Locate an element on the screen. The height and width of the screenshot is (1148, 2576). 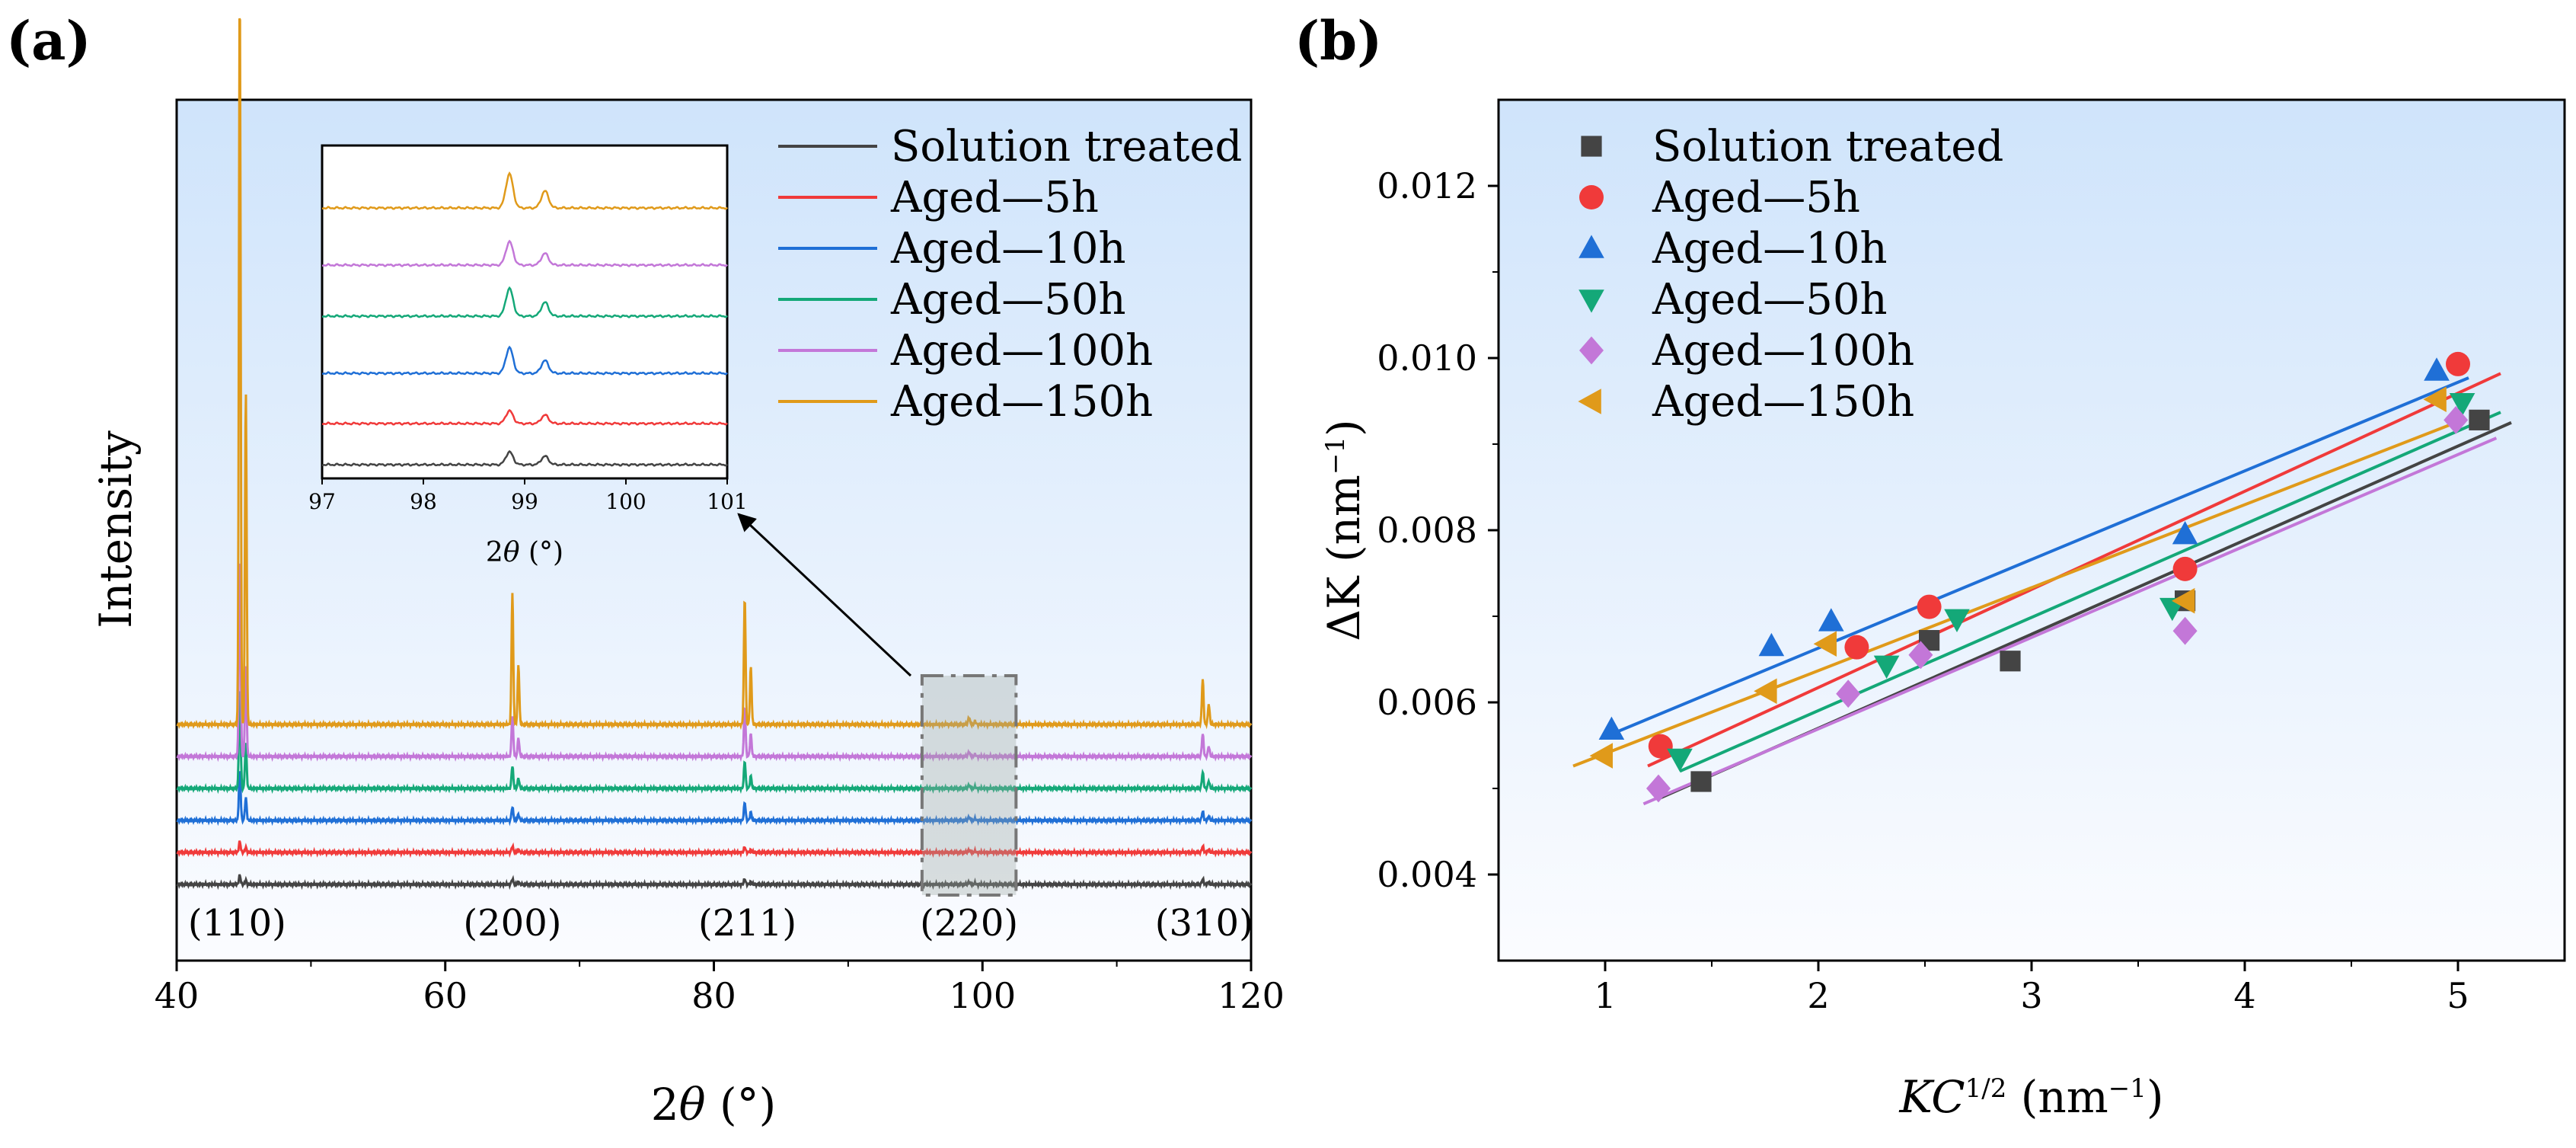
a-peak-label: (110) is located at coordinates (237, 924).